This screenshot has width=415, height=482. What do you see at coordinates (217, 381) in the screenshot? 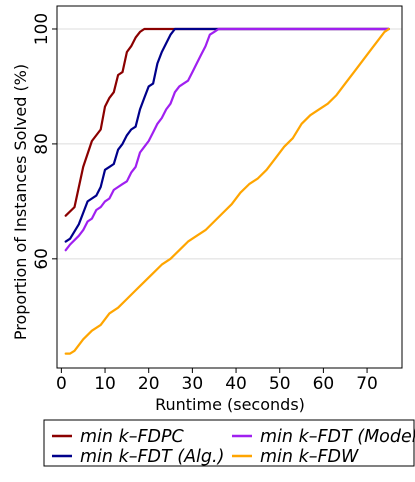
I see `x-axis-ticks: 0 10 20 30 40 50 60 70` at bounding box center [217, 381].